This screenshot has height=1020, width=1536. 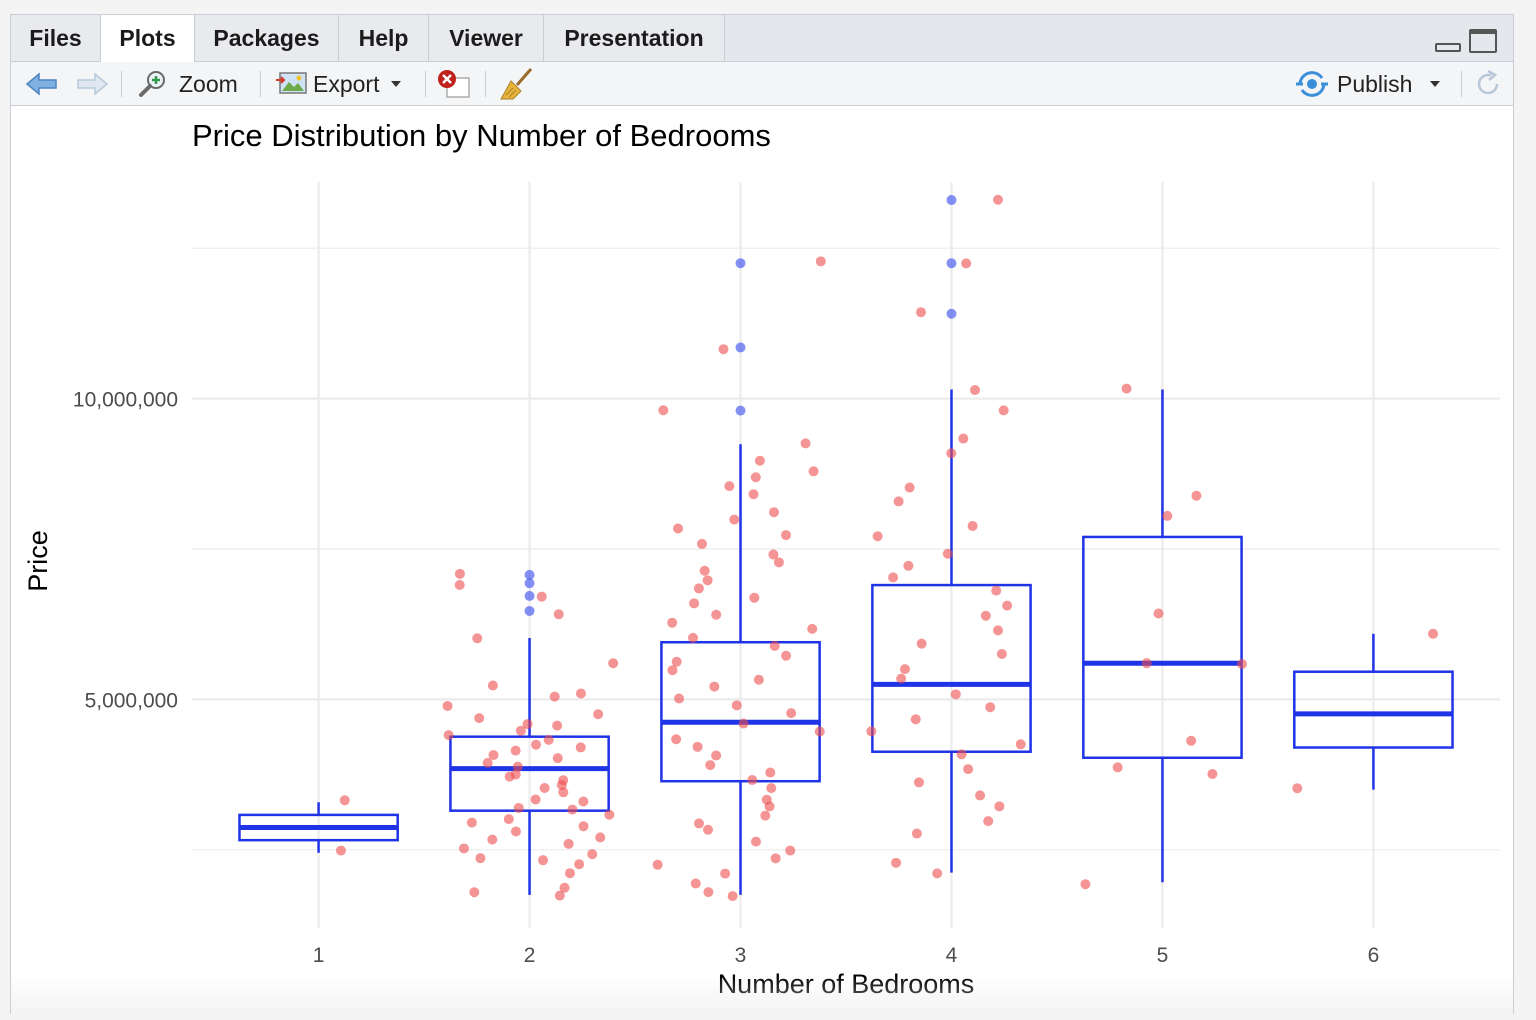 I want to click on maximize-pane-button, so click(x=1483, y=41).